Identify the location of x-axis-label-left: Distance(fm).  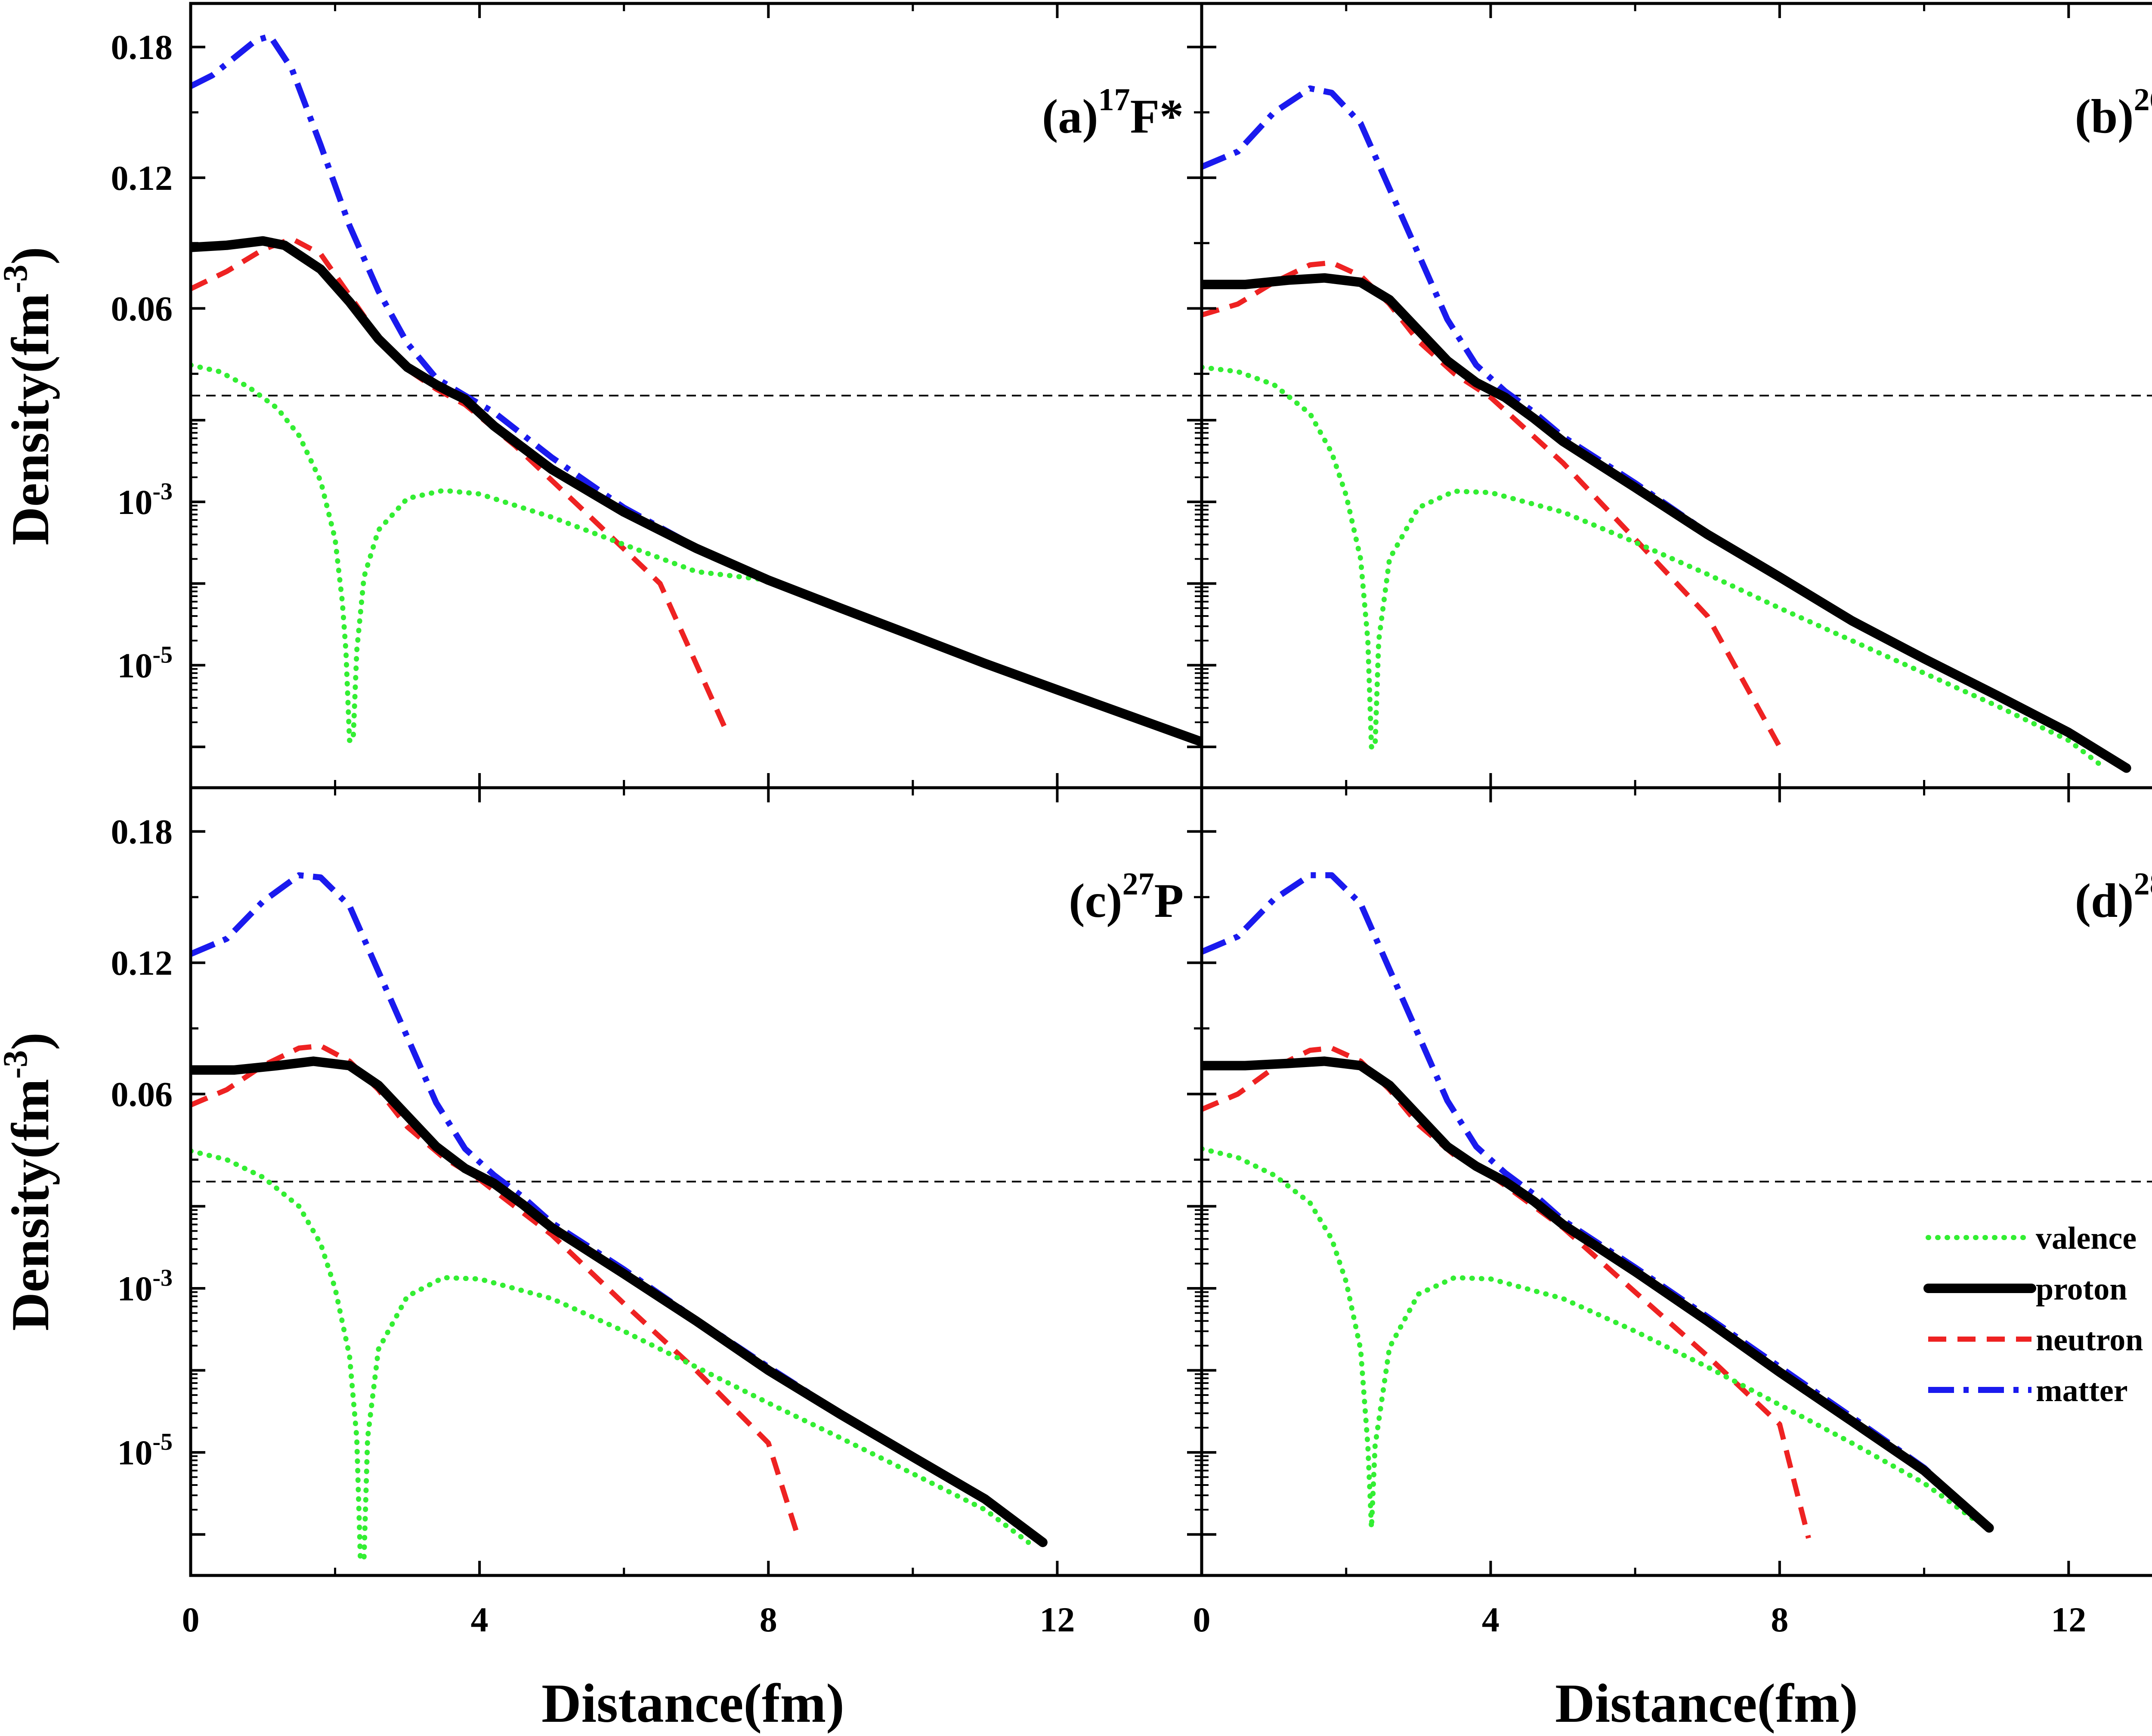
(692, 1704).